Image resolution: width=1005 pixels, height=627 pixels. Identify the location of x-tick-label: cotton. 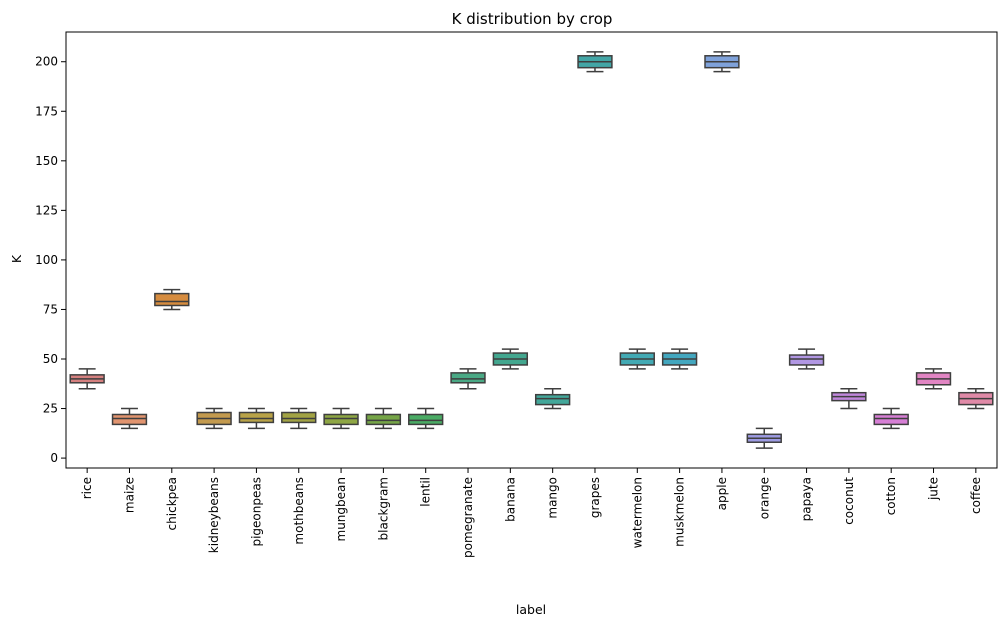
(891, 496).